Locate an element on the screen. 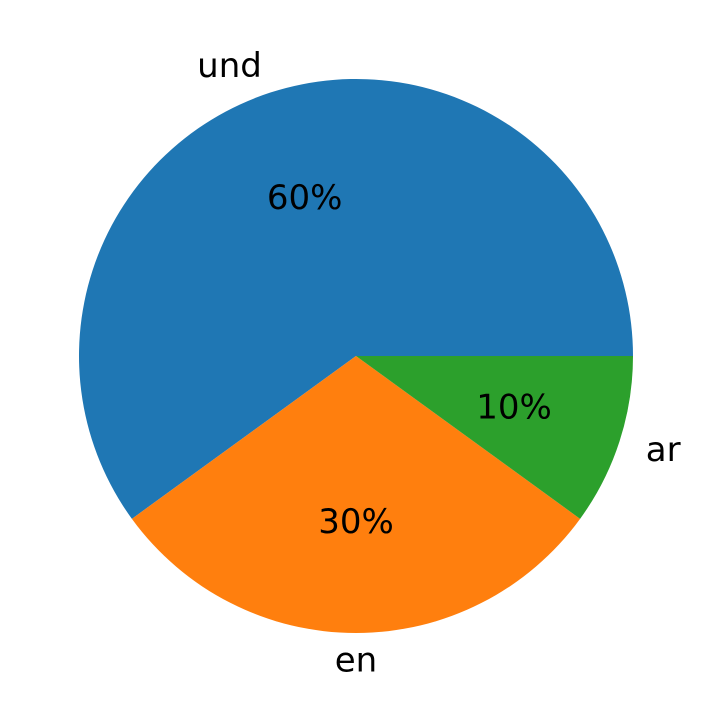 This screenshot has width=712, height=713. pie-percent-label-und: 60% is located at coordinates (305, 198).